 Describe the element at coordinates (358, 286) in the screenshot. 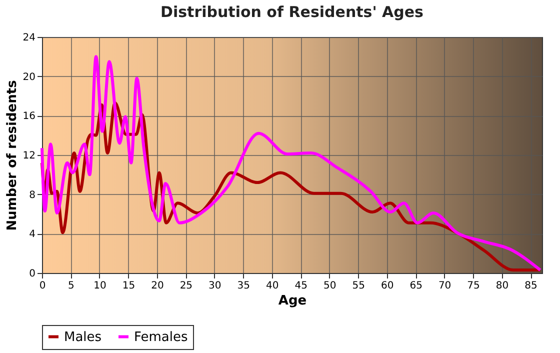

I see `x-tick-label: 55` at that location.